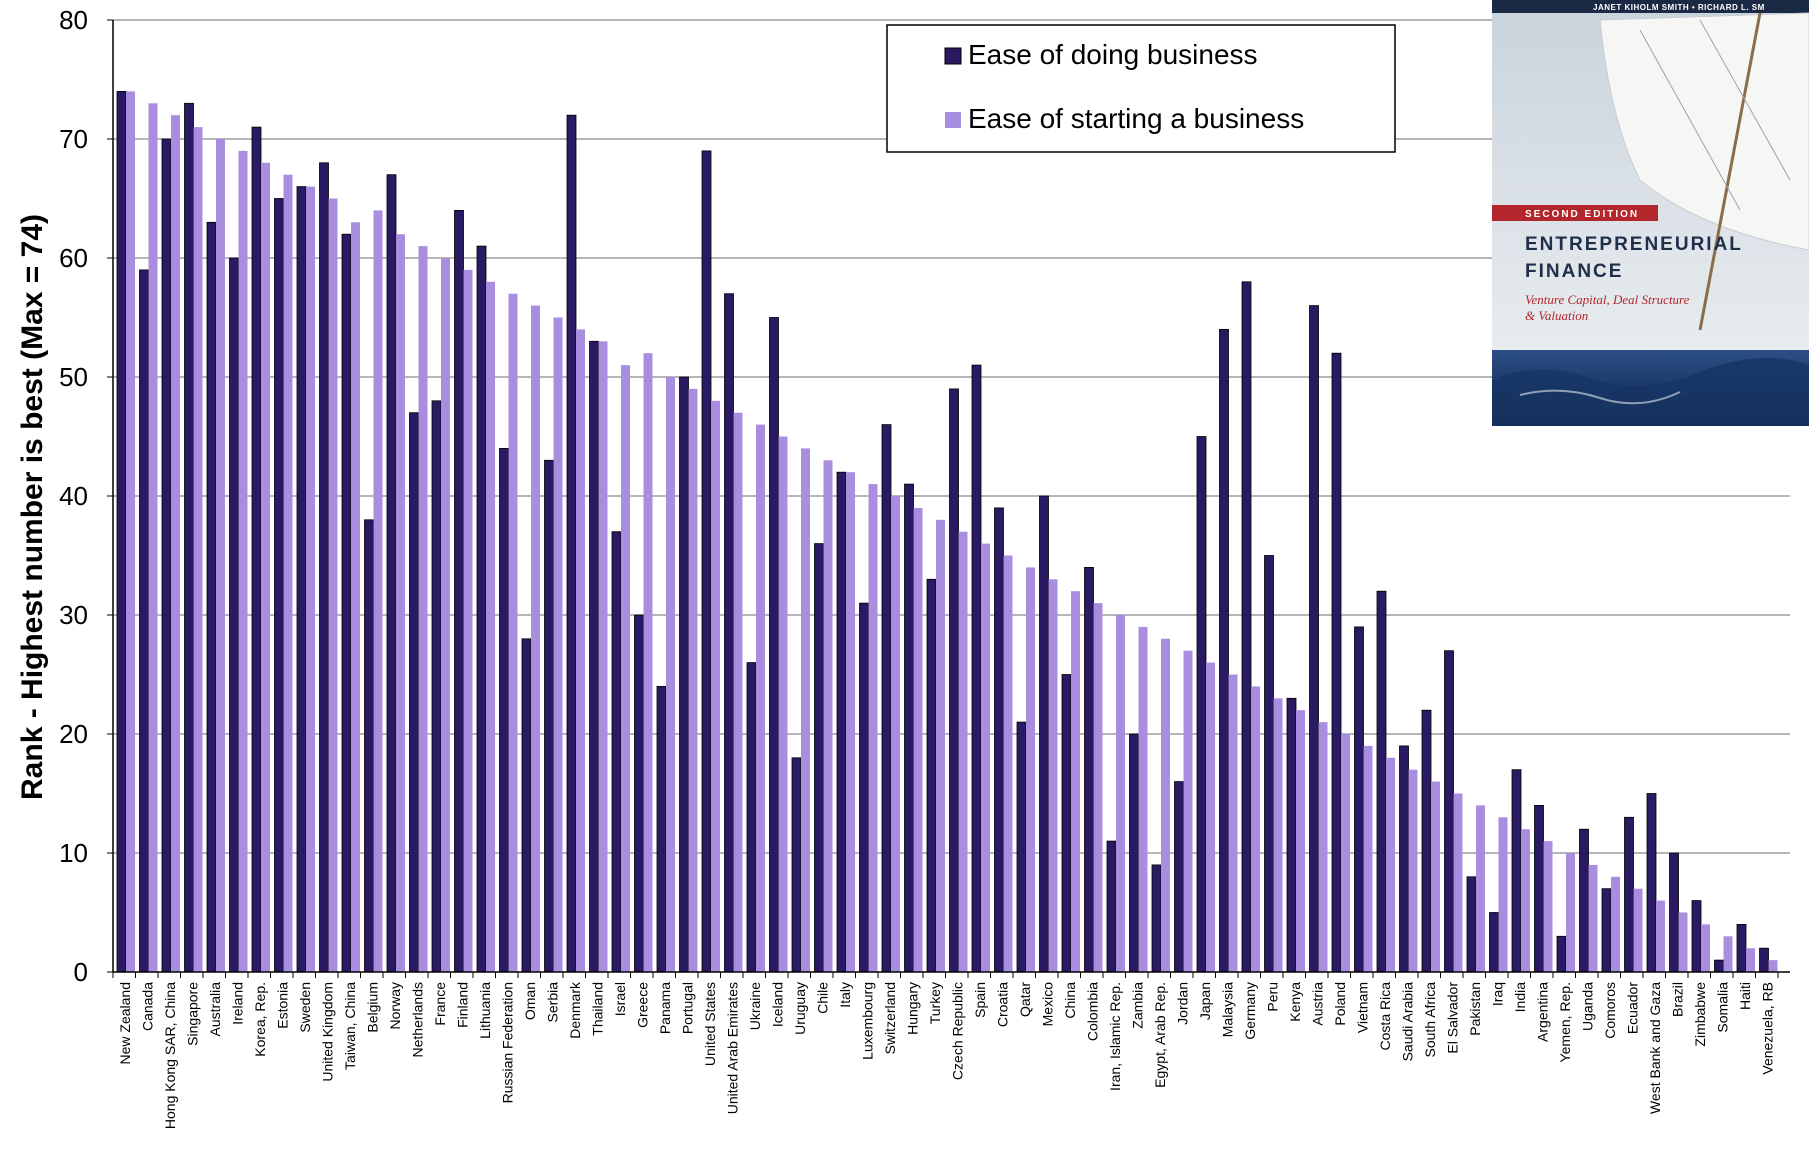 The image size is (1809, 1169). What do you see at coordinates (1700, 1014) in the screenshot?
I see `x-tick-label: Zimbabwe` at bounding box center [1700, 1014].